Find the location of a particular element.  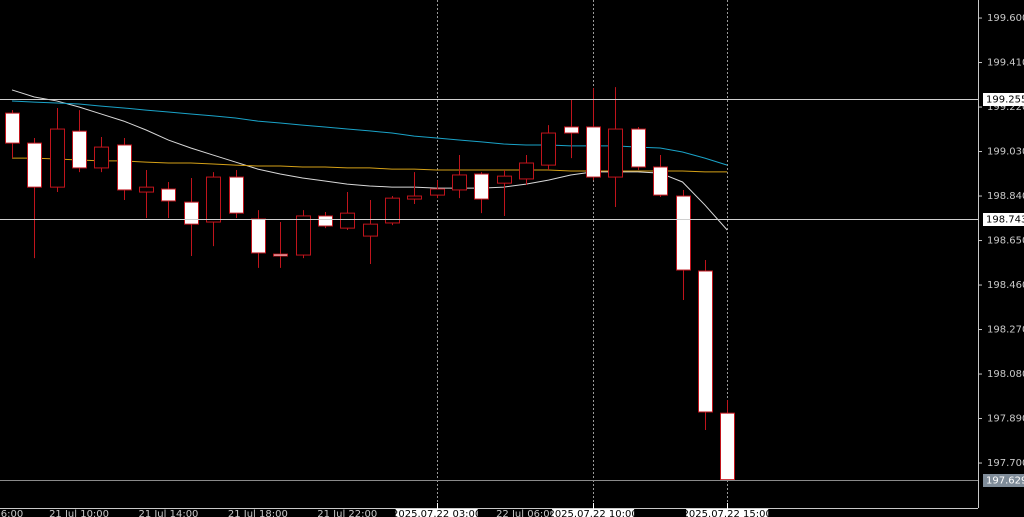

y-tick-label: 199.220 is located at coordinates (1005, 107).